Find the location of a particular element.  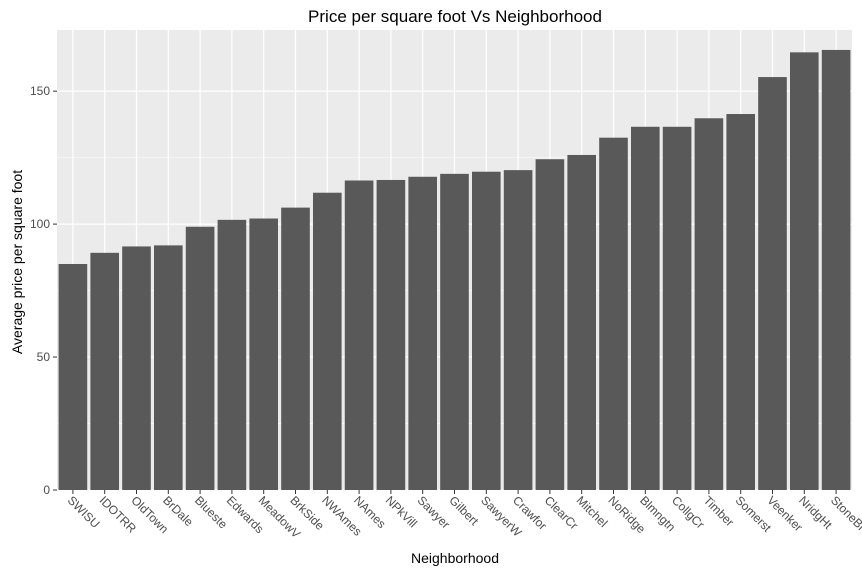

bar-nwames is located at coordinates (327, 341).